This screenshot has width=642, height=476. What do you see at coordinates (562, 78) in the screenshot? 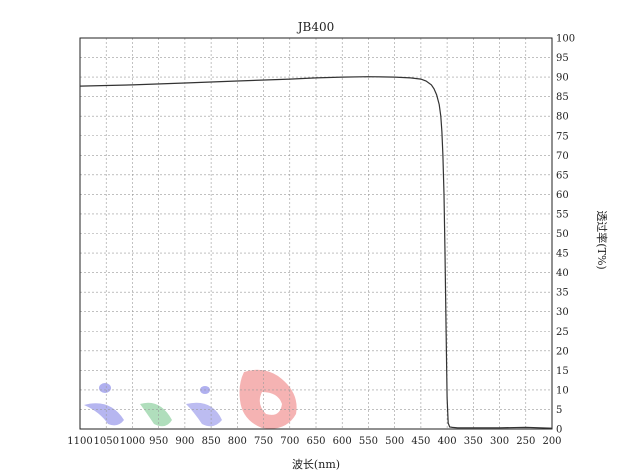
I see `y-tick-label: 90` at bounding box center [562, 78].